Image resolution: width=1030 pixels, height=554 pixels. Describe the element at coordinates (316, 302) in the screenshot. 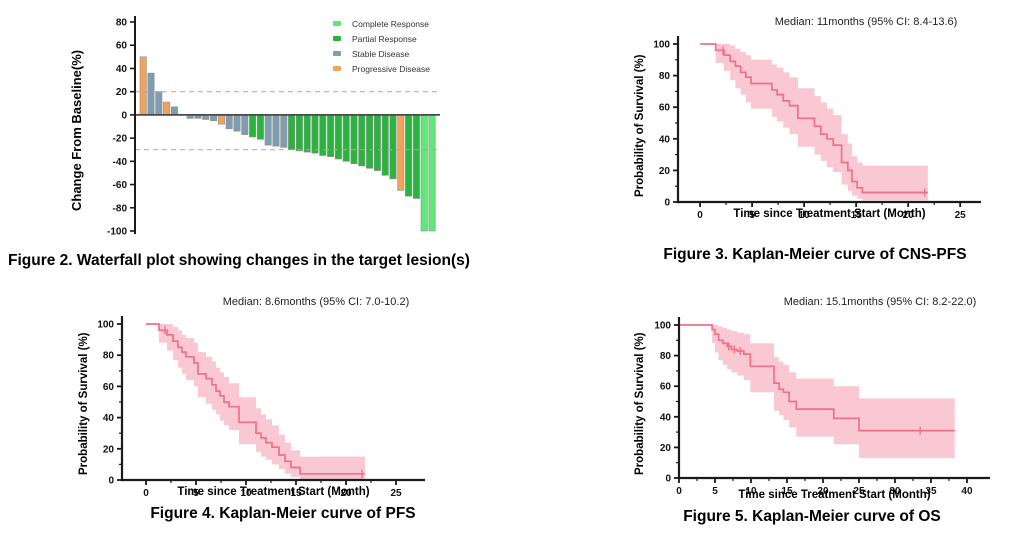

I see `pfs-title: Median: 8.6months (95% CI: 7.0-10.2)` at that location.